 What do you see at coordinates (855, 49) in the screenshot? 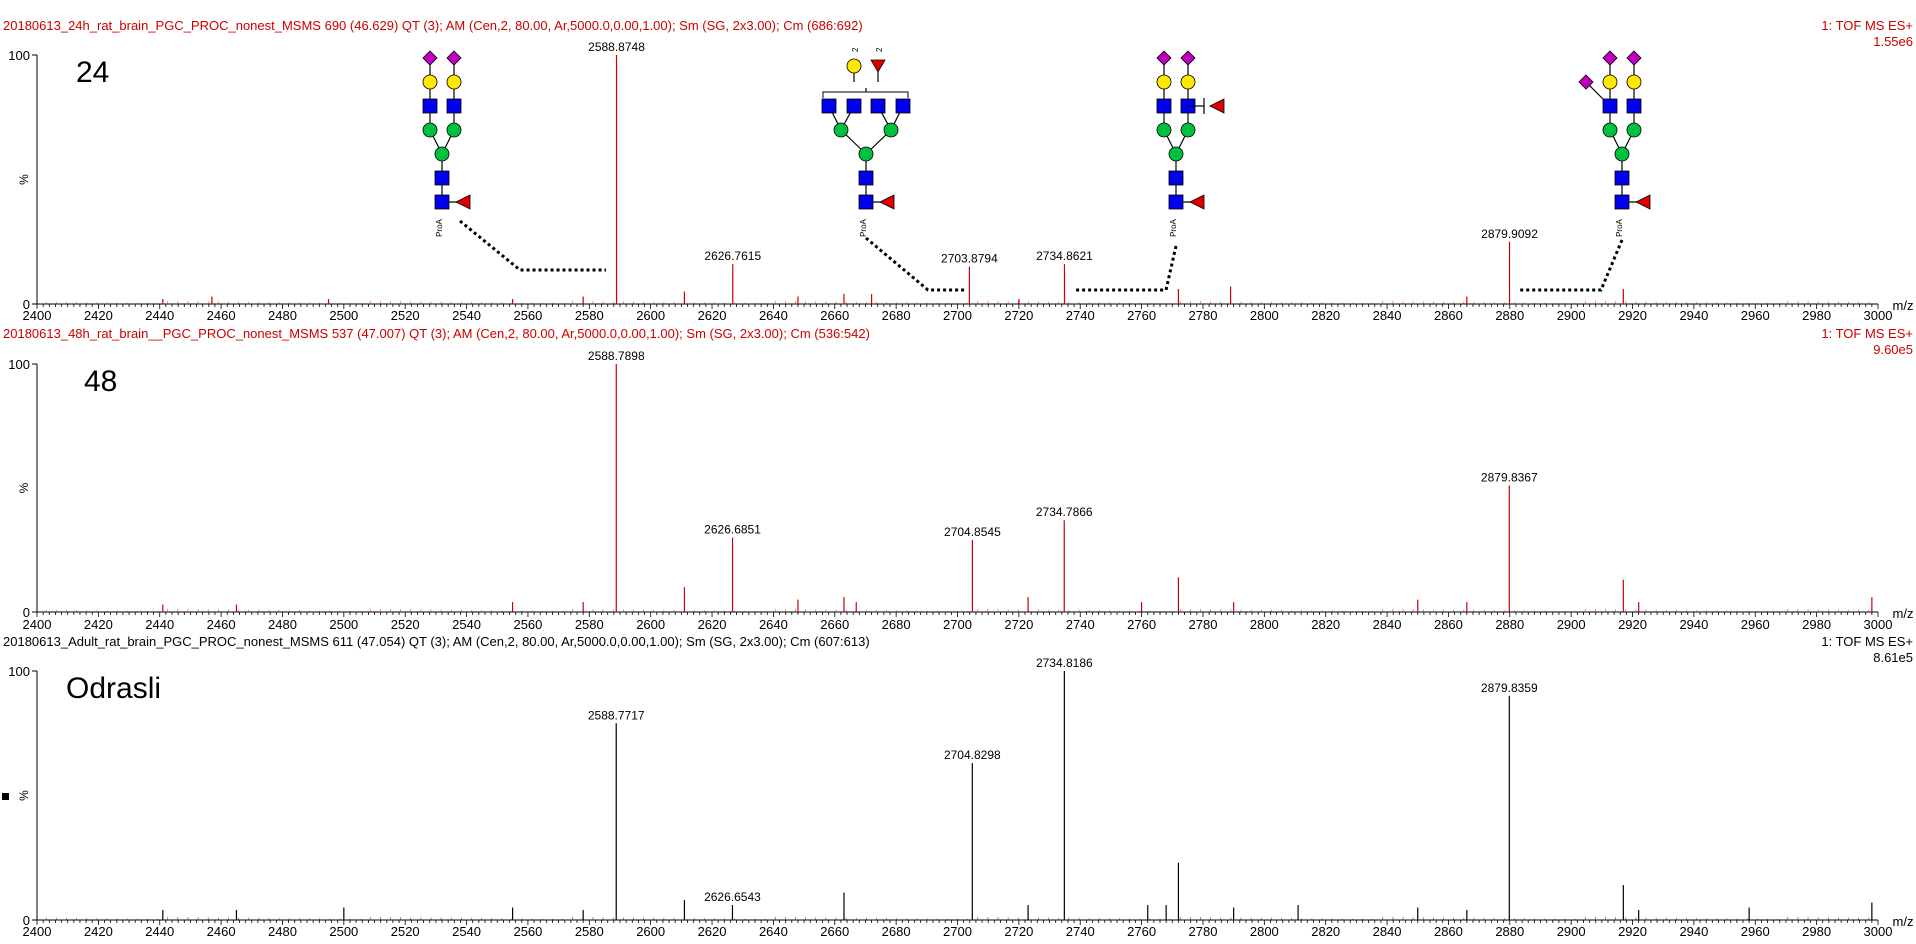
I see `multiplier-2: 2` at bounding box center [855, 49].